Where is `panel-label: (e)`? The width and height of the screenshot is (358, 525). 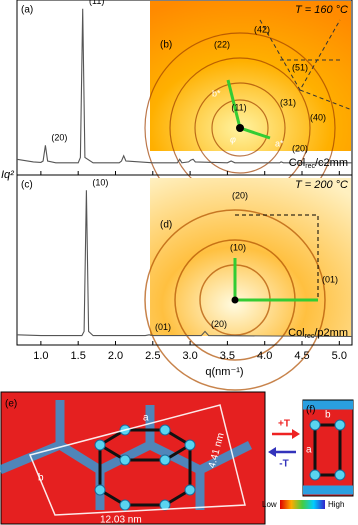 panel-label: (e) is located at coordinates (11, 404).